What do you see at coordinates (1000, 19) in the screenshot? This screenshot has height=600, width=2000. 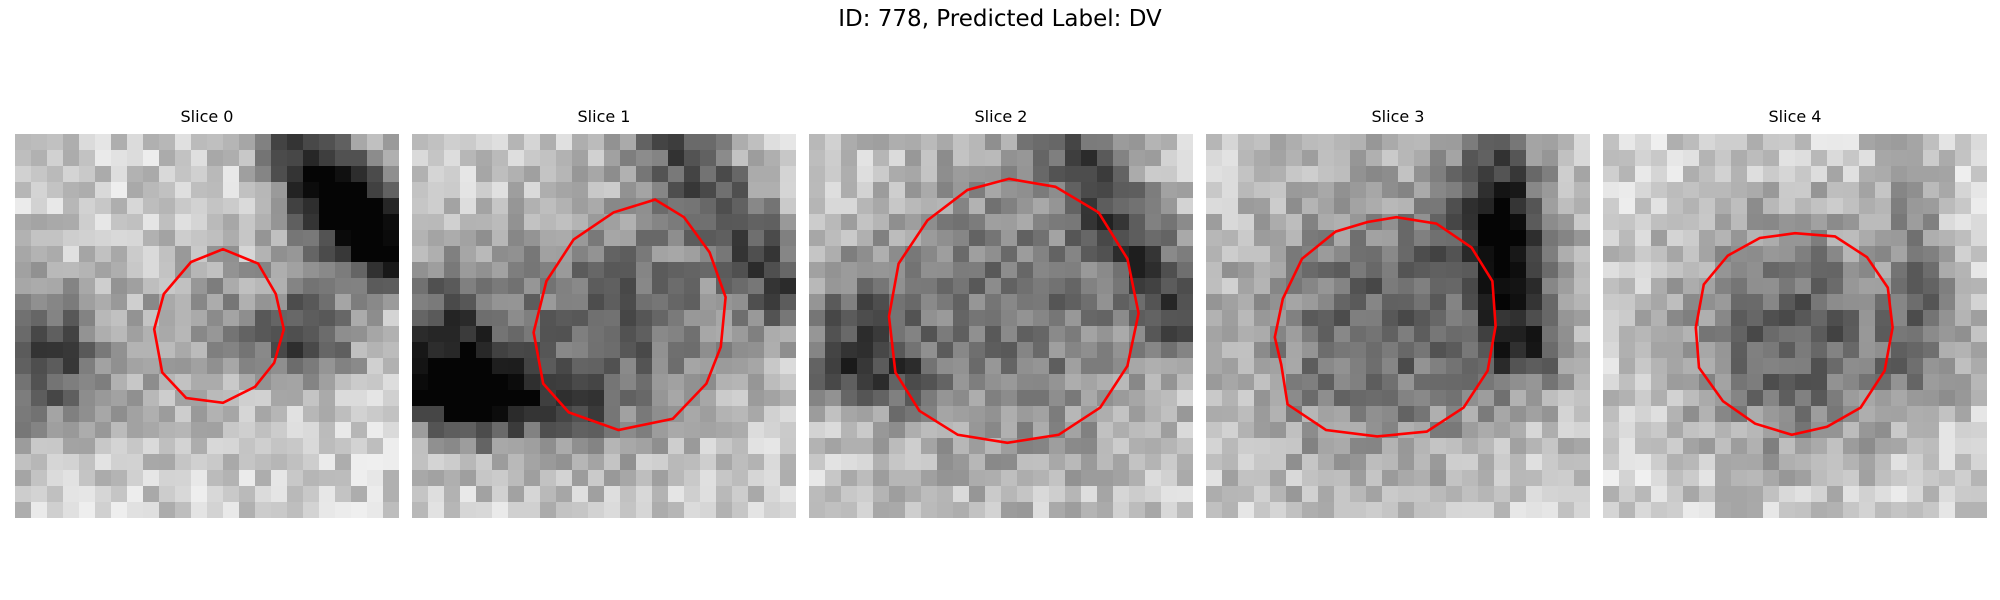 I see `figure-title: ID: 778, Predicted Label: DV` at bounding box center [1000, 19].